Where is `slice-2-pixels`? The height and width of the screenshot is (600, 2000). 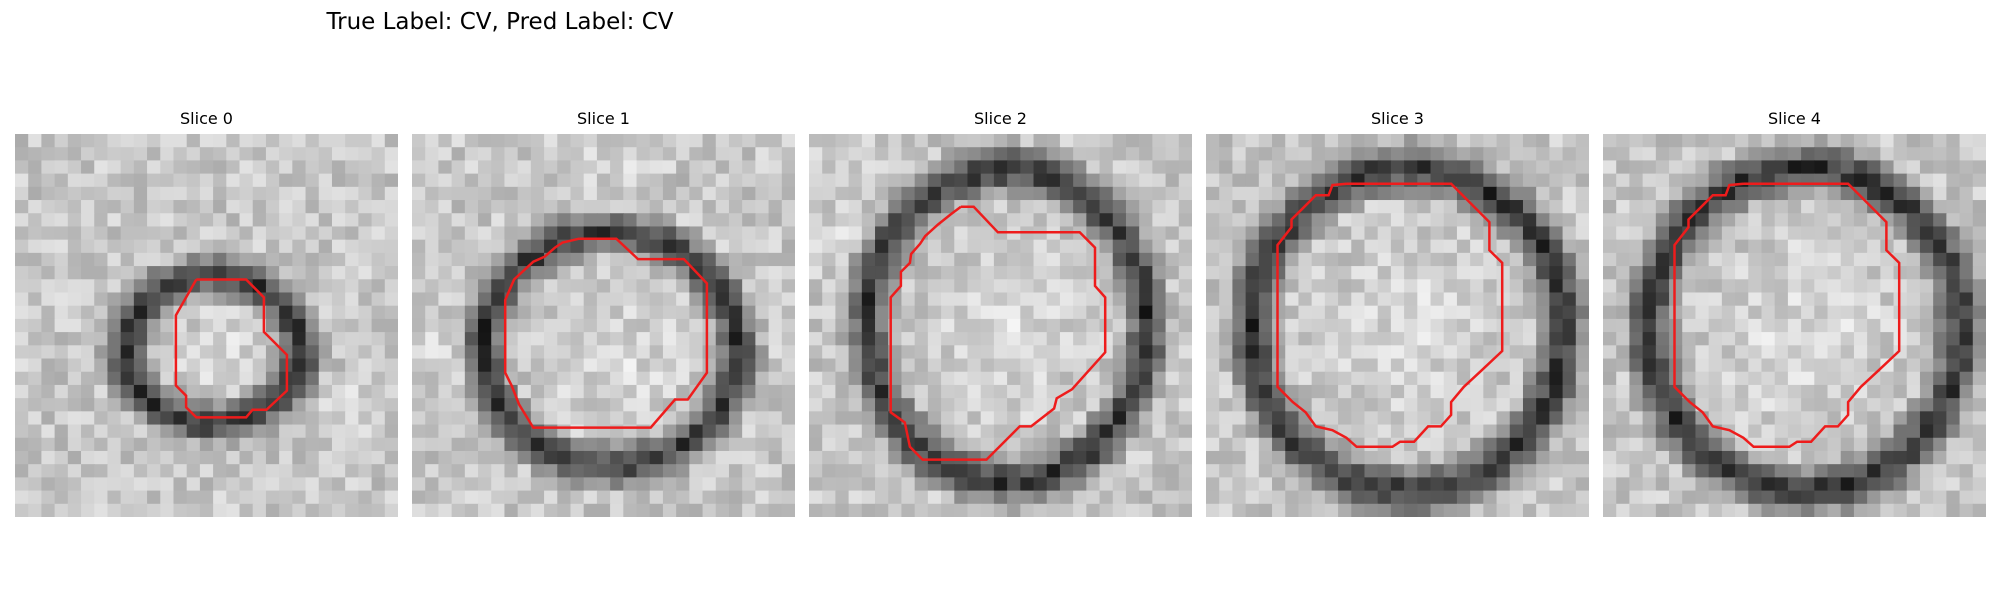 slice-2-pixels is located at coordinates (1000, 325).